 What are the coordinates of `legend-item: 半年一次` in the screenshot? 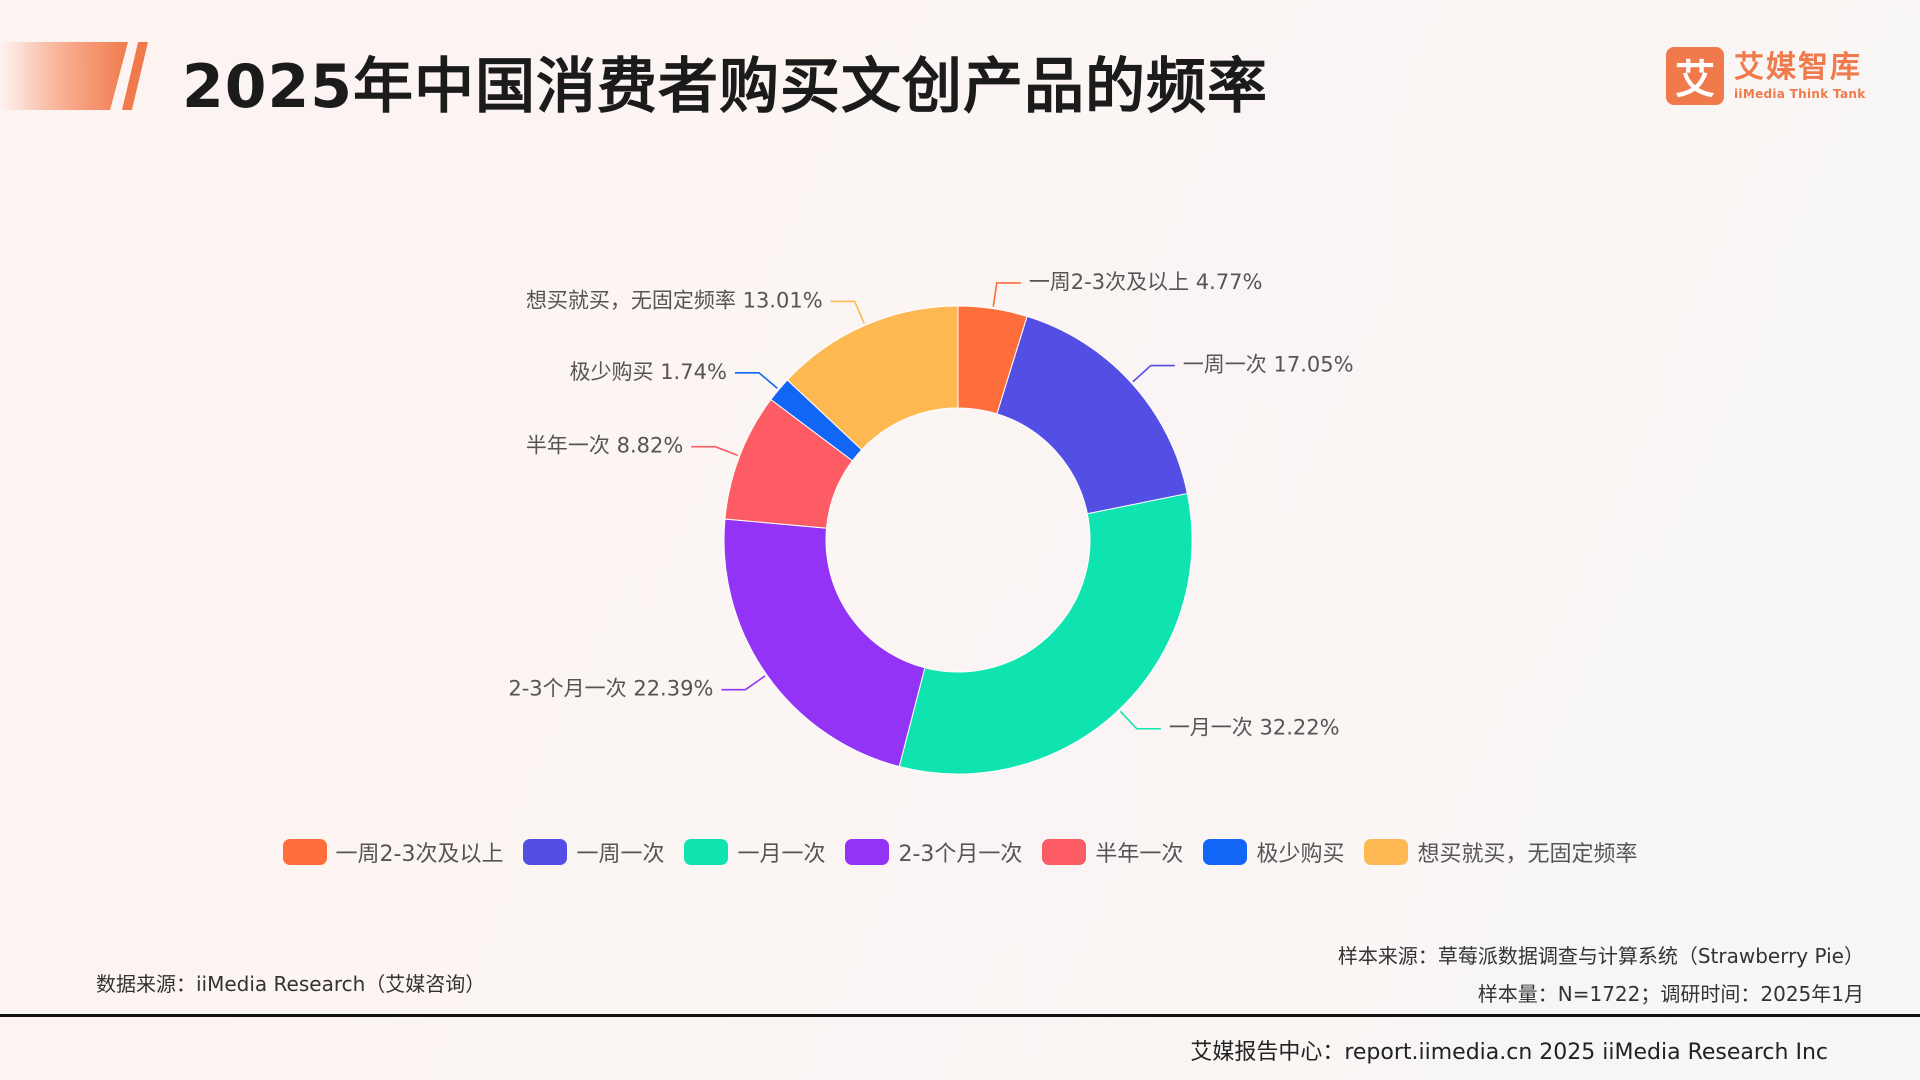 It's located at (1112, 852).